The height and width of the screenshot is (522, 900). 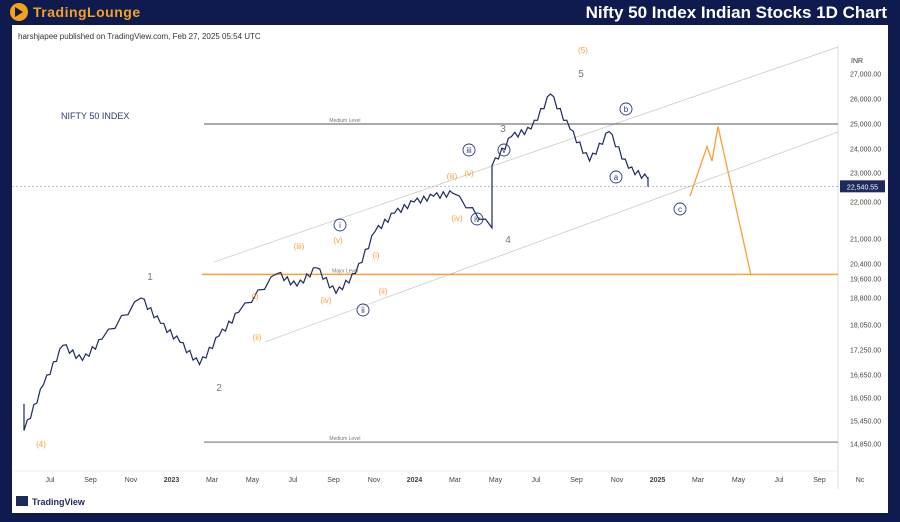 I want to click on y-tick-label: 17,250.00, so click(x=865, y=351).